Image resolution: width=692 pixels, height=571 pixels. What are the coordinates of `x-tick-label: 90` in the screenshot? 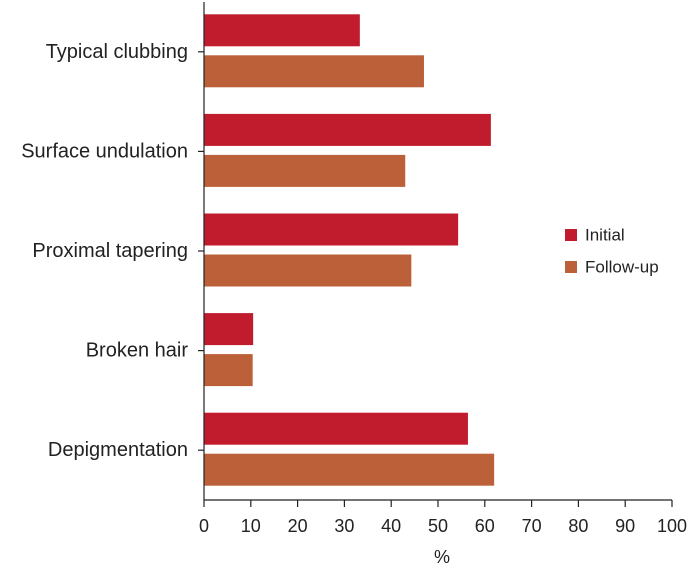 It's located at (625, 526).